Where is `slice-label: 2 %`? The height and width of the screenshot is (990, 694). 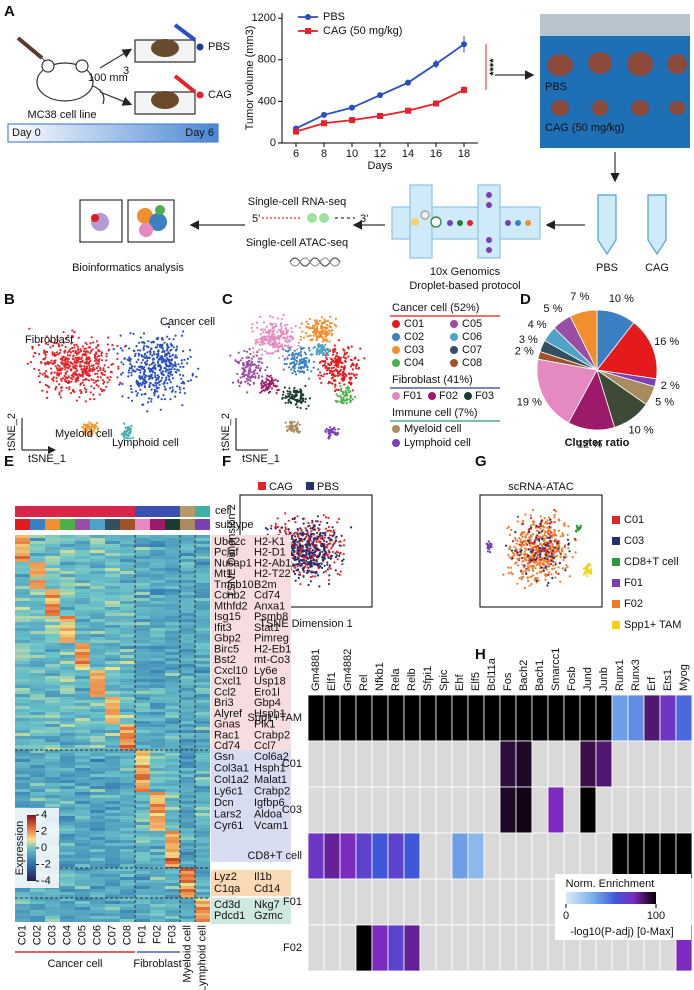 slice-label: 2 % is located at coordinates (670, 386).